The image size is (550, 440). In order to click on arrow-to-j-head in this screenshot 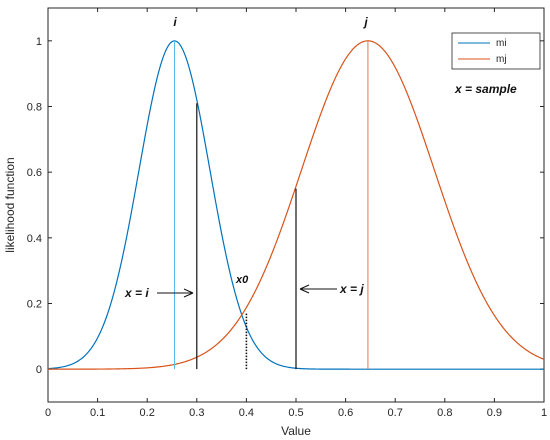, I will do `click(304, 289)`.